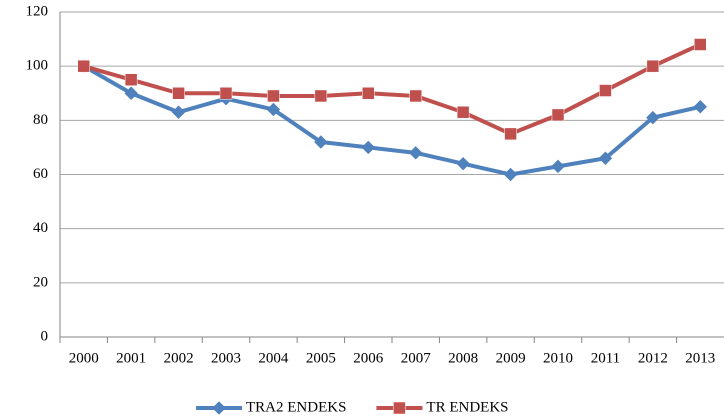  I want to click on x-tick-label: 2004, so click(273, 358).